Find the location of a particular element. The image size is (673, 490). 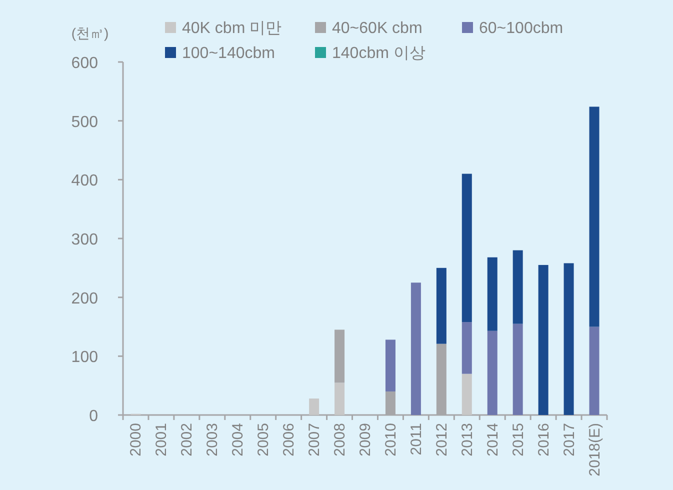

y-axis-title: (천㎥) is located at coordinates (90, 33).